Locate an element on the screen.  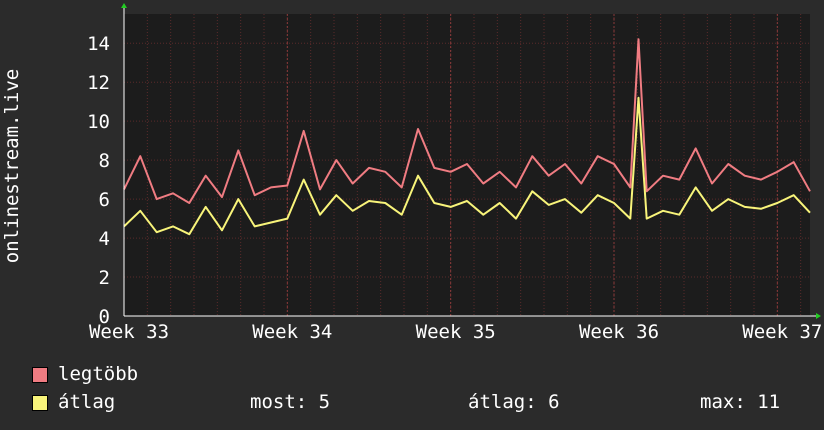
y-axis-label: onlinestream.live is located at coordinates (12, 166).